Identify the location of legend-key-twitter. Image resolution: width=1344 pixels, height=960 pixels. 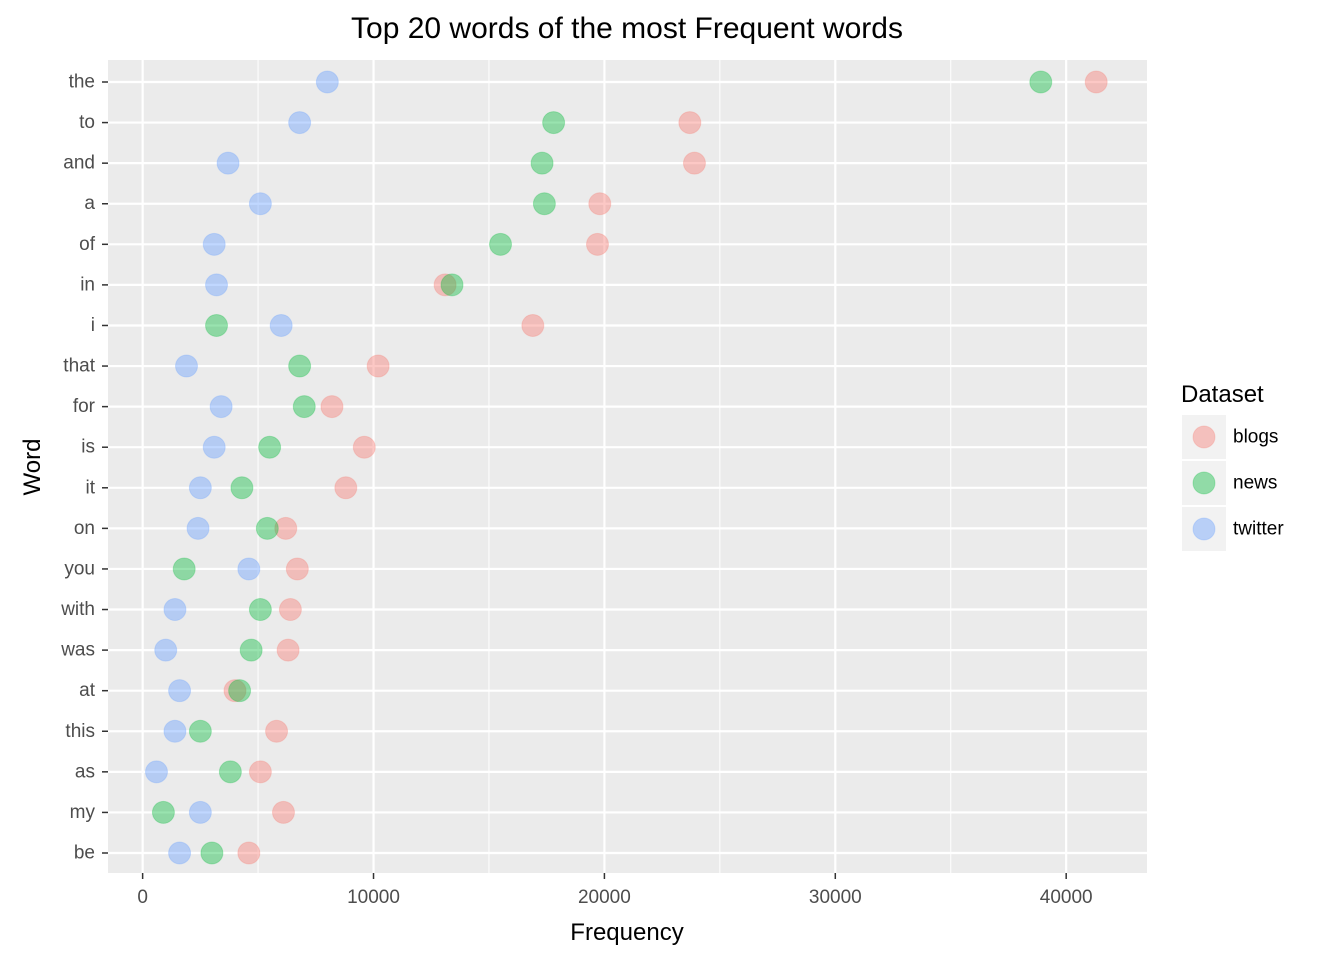
(1204, 529).